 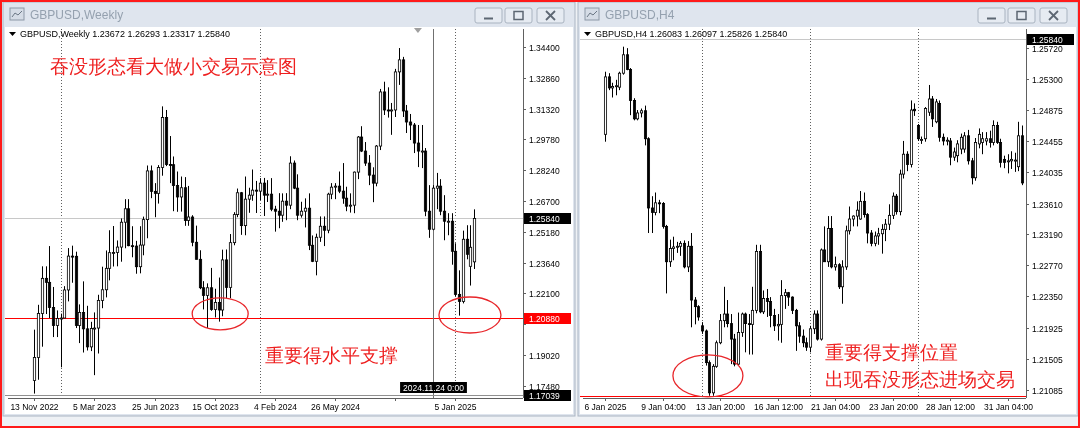 I want to click on y-tick-label: 1.22100, so click(x=544, y=293).